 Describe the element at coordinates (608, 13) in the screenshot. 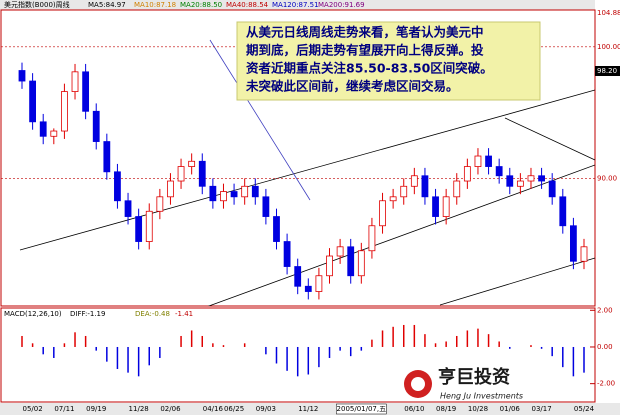

I see `top-label: 104.88` at that location.